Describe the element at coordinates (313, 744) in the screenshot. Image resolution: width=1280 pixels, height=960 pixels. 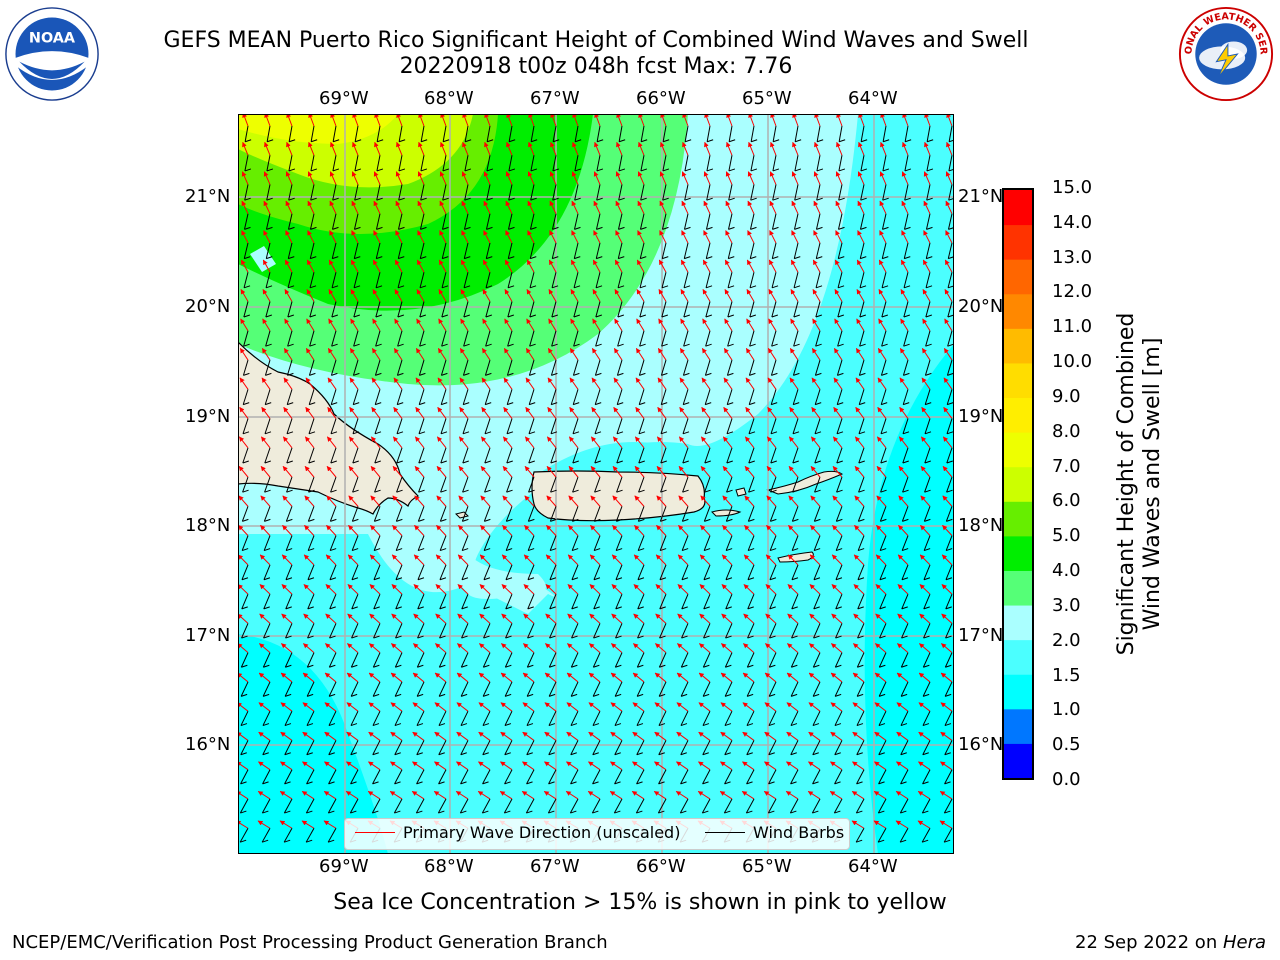
I see `sea-fill-1.0-1.5` at that location.